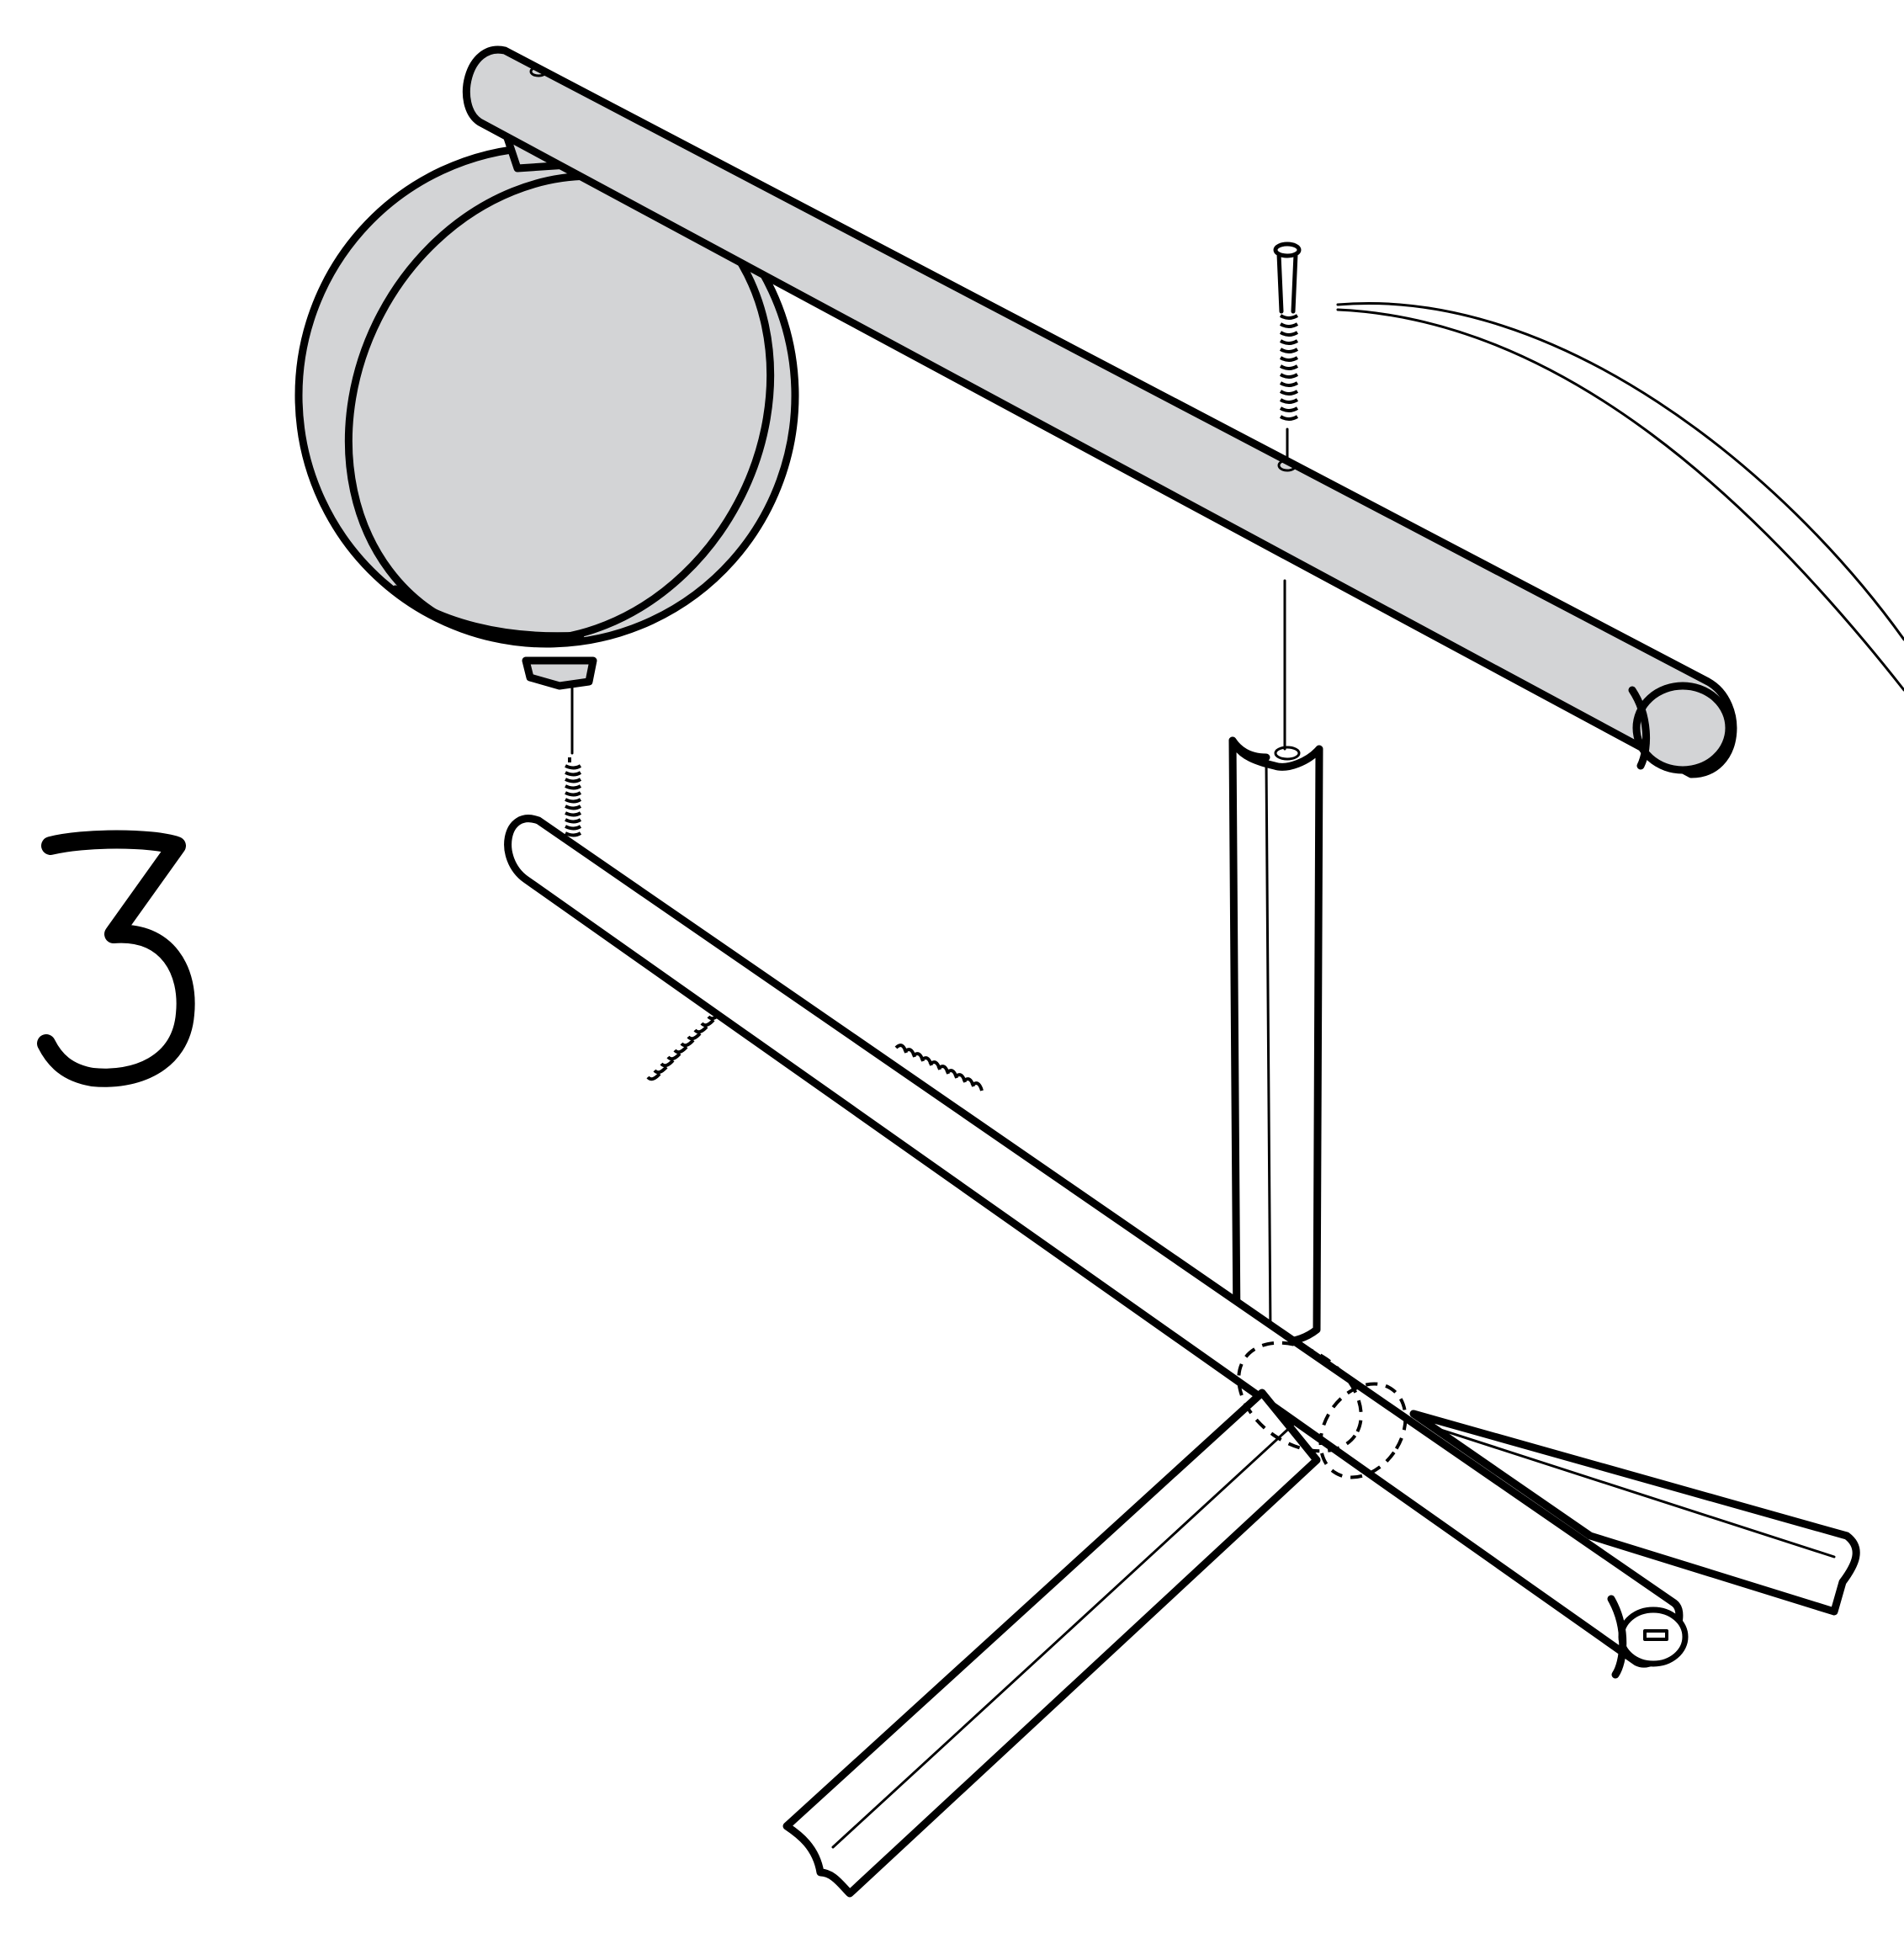 The width and height of the screenshot is (1904, 1949). What do you see at coordinates (1620, 497) in the screenshot?
I see `cable-curve` at bounding box center [1620, 497].